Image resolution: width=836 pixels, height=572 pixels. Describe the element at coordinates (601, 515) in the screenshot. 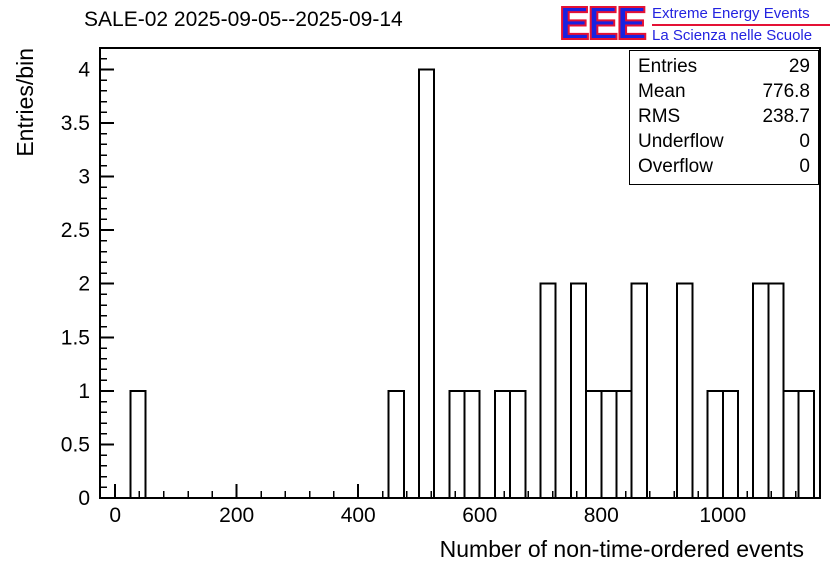

I see `svg-text: 800` at that location.